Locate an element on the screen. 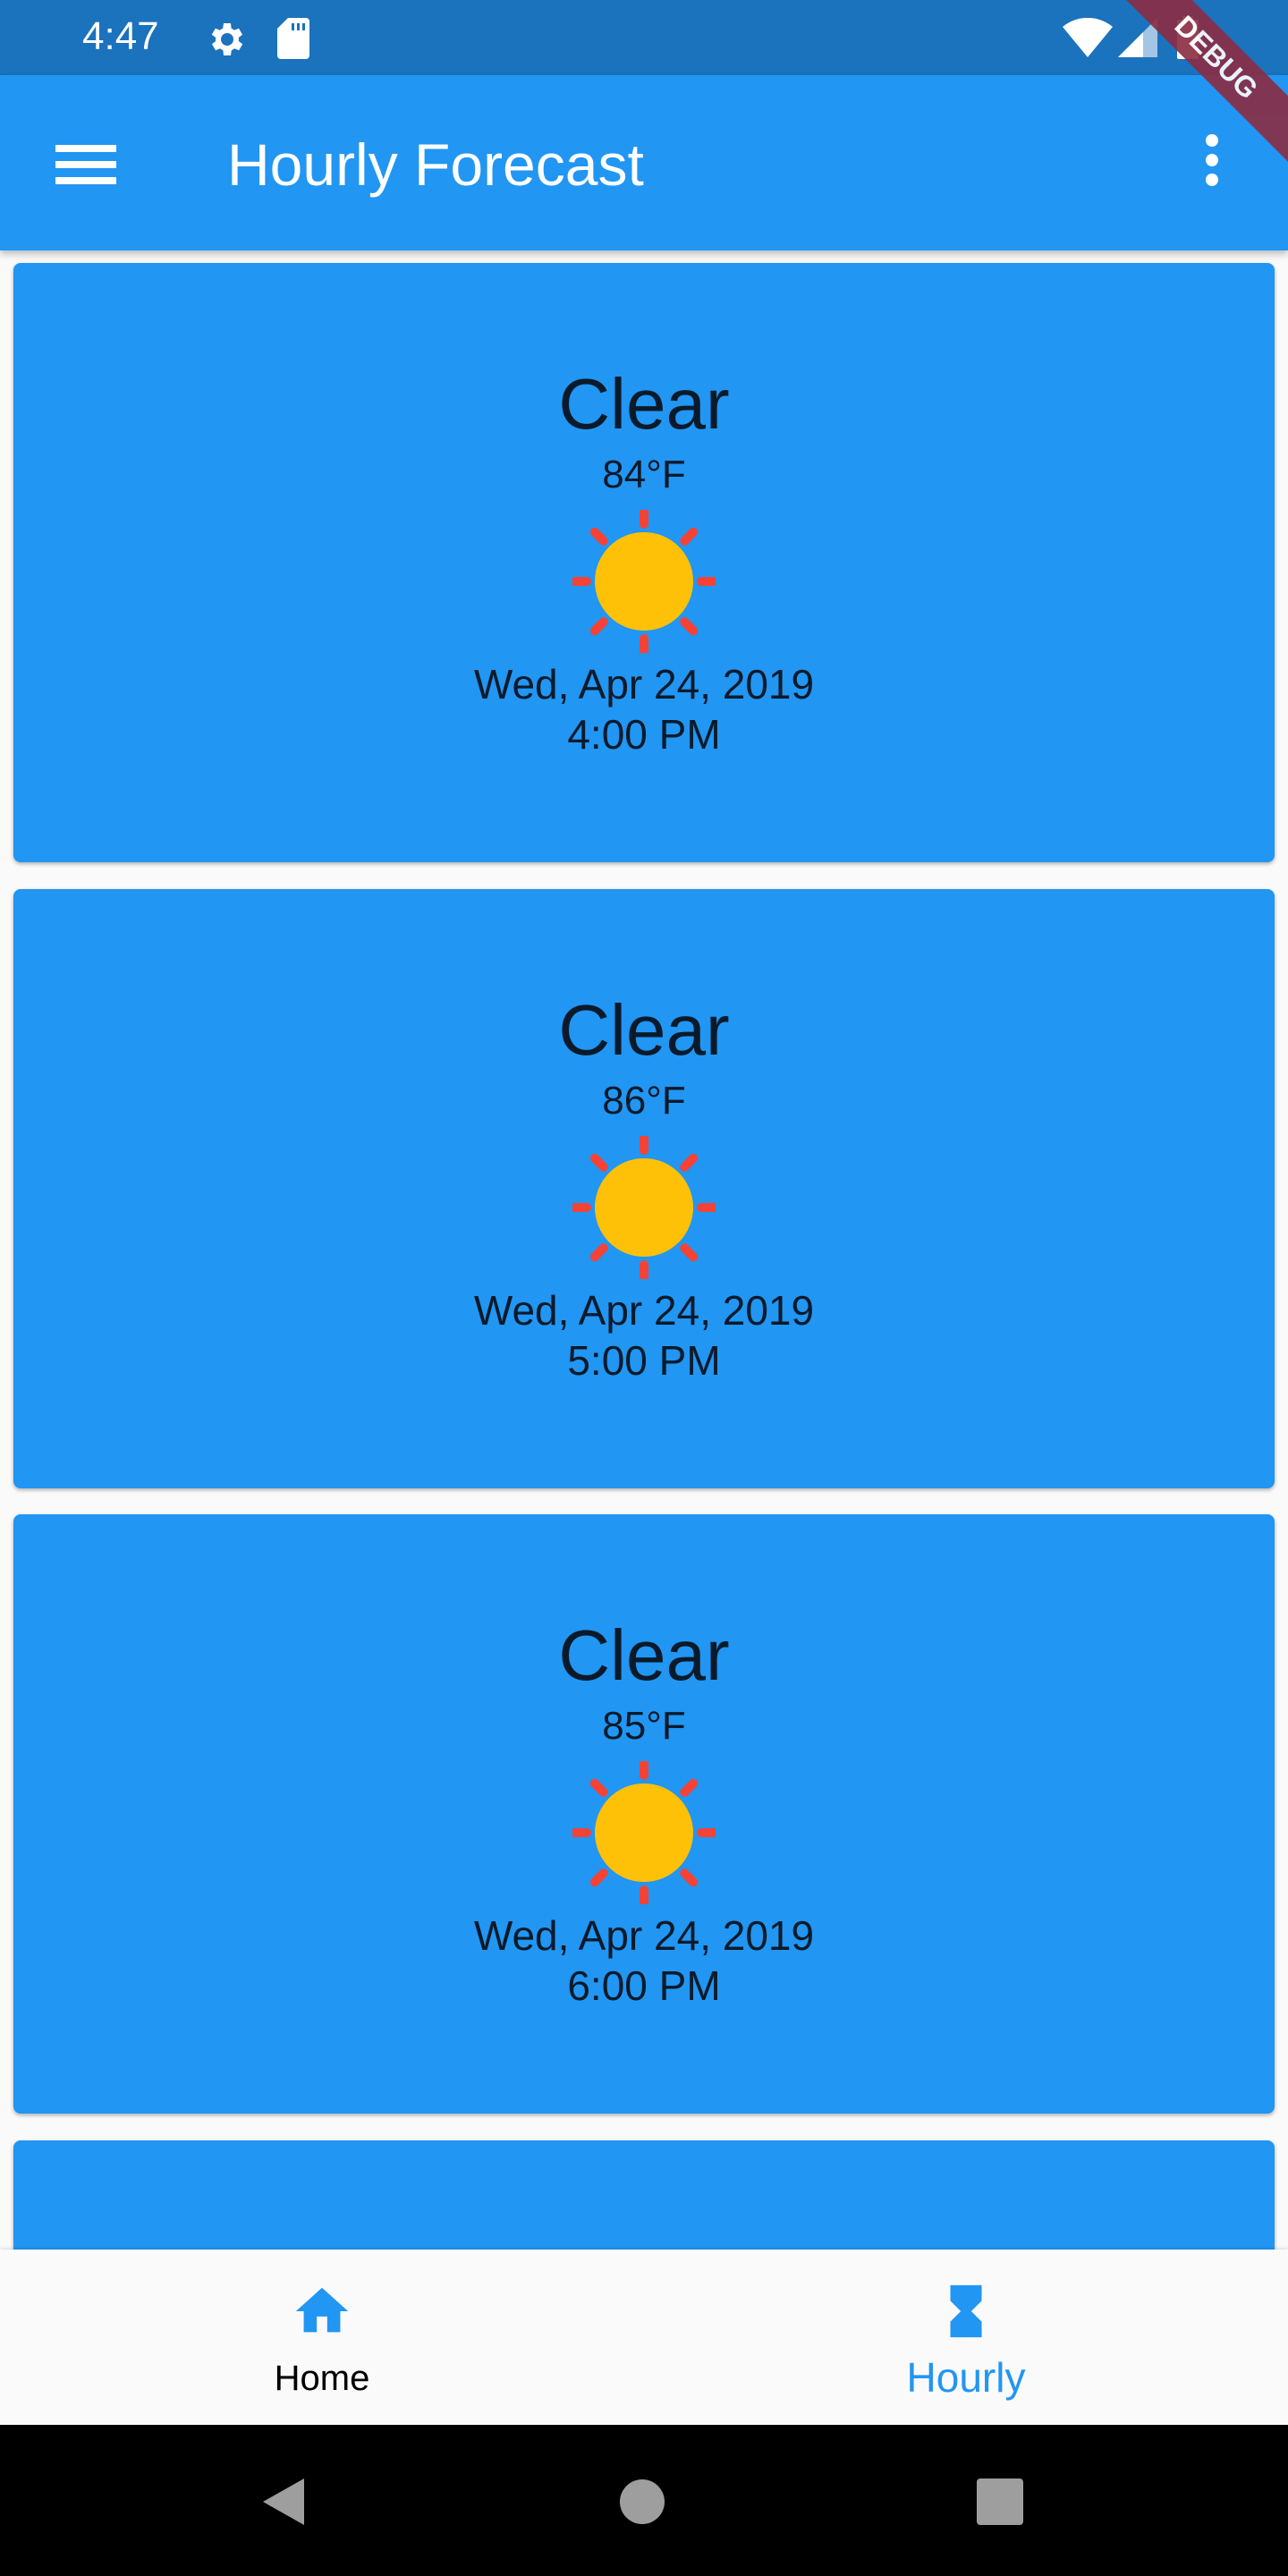 This screenshot has width=1288, height=2576. temperature: 85°F is located at coordinates (644, 1726).